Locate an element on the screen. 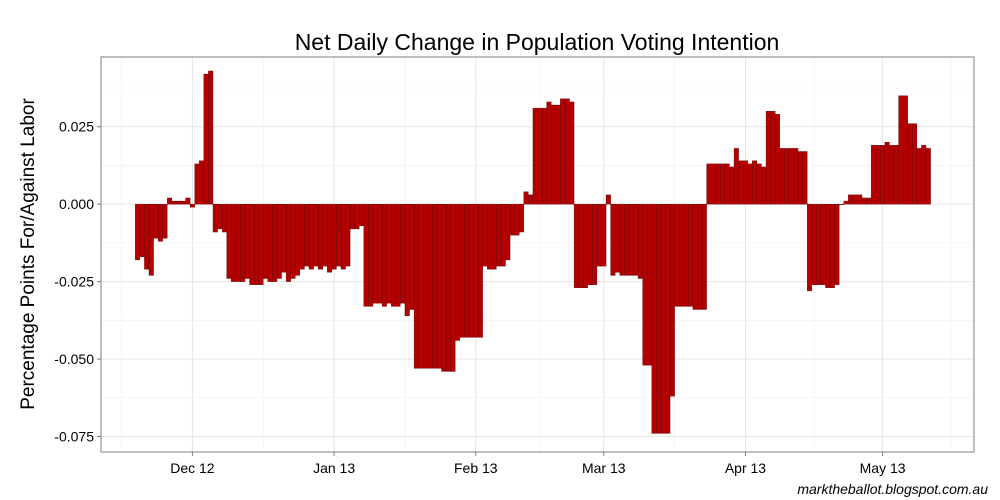 The height and width of the screenshot is (500, 1000). x-axis: Dec 12 Jan 13 Feb 13 Mar 13 Apr 13 May 13 is located at coordinates (538, 464).